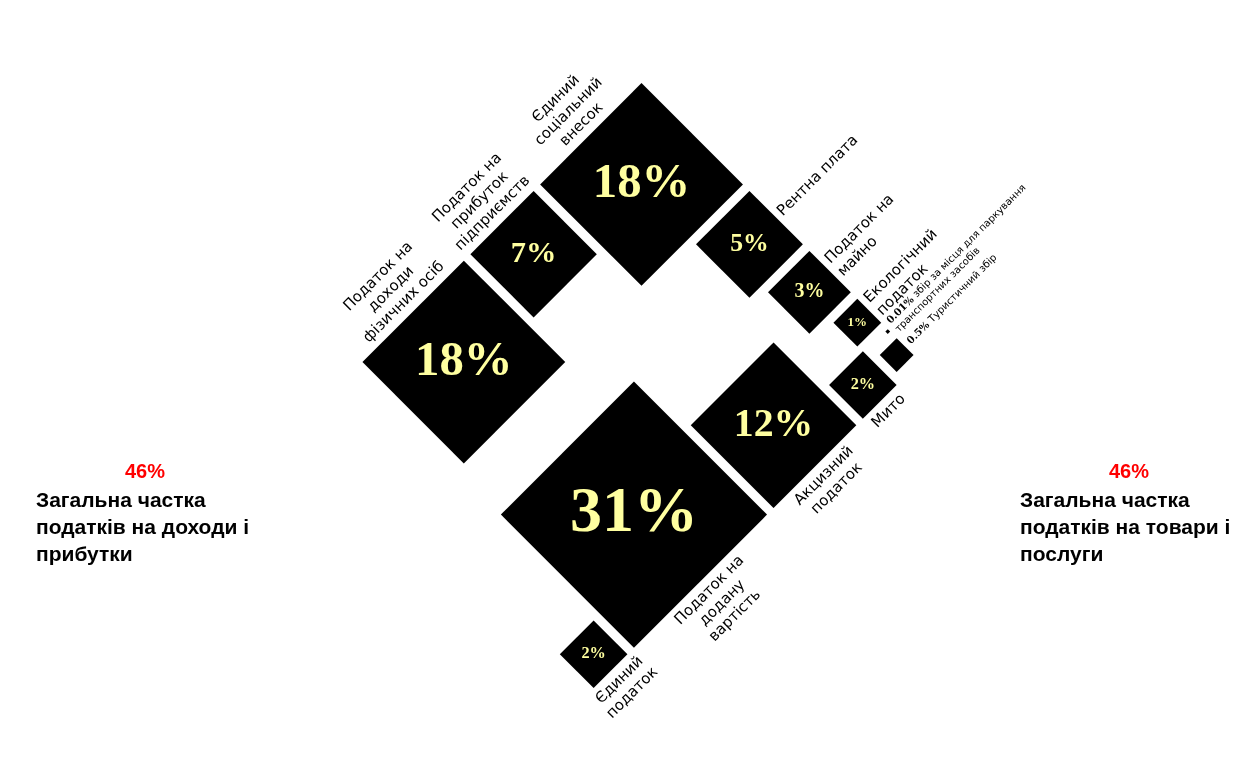 Image resolution: width=1246 pixels, height=767 pixels. What do you see at coordinates (857, 322) in the screenshot?
I see `data-label: 1%` at bounding box center [857, 322].